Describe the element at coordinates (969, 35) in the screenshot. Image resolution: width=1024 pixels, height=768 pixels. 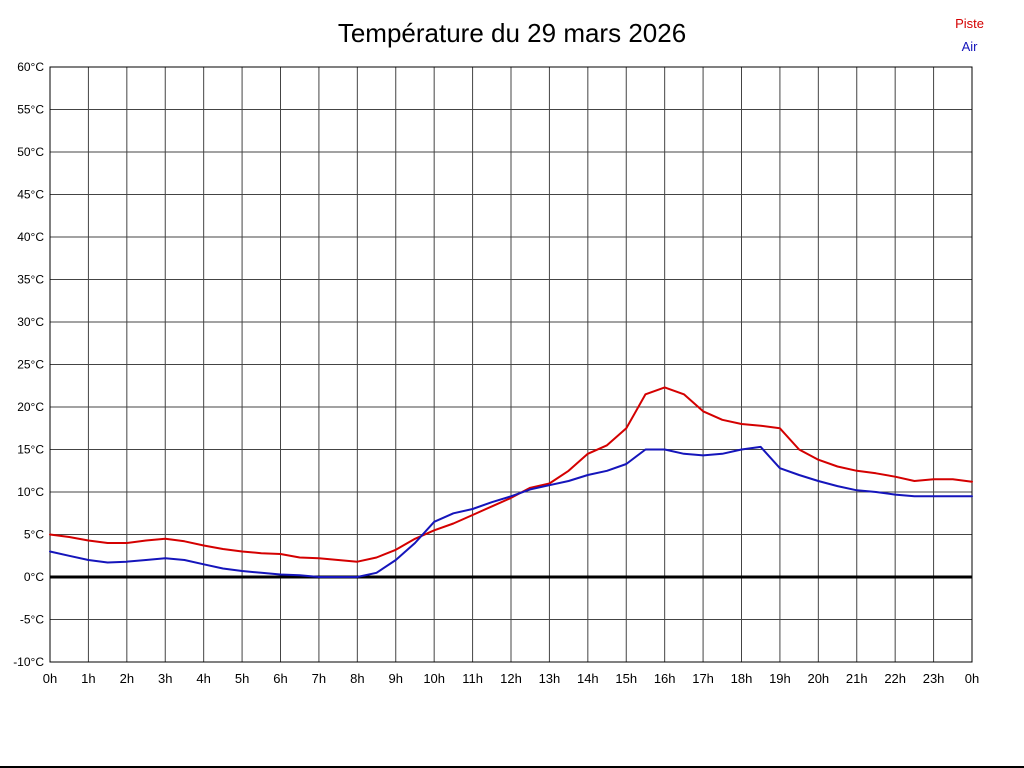
I see `chart-legend: Piste Air` at that location.